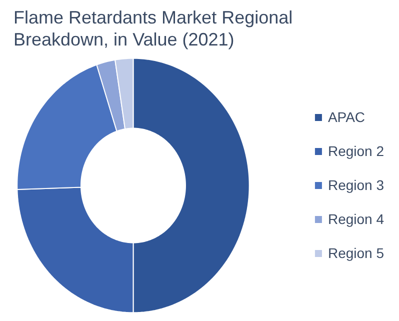  Describe the element at coordinates (356, 185) in the screenshot. I see `legend-label: Region 3` at that location.